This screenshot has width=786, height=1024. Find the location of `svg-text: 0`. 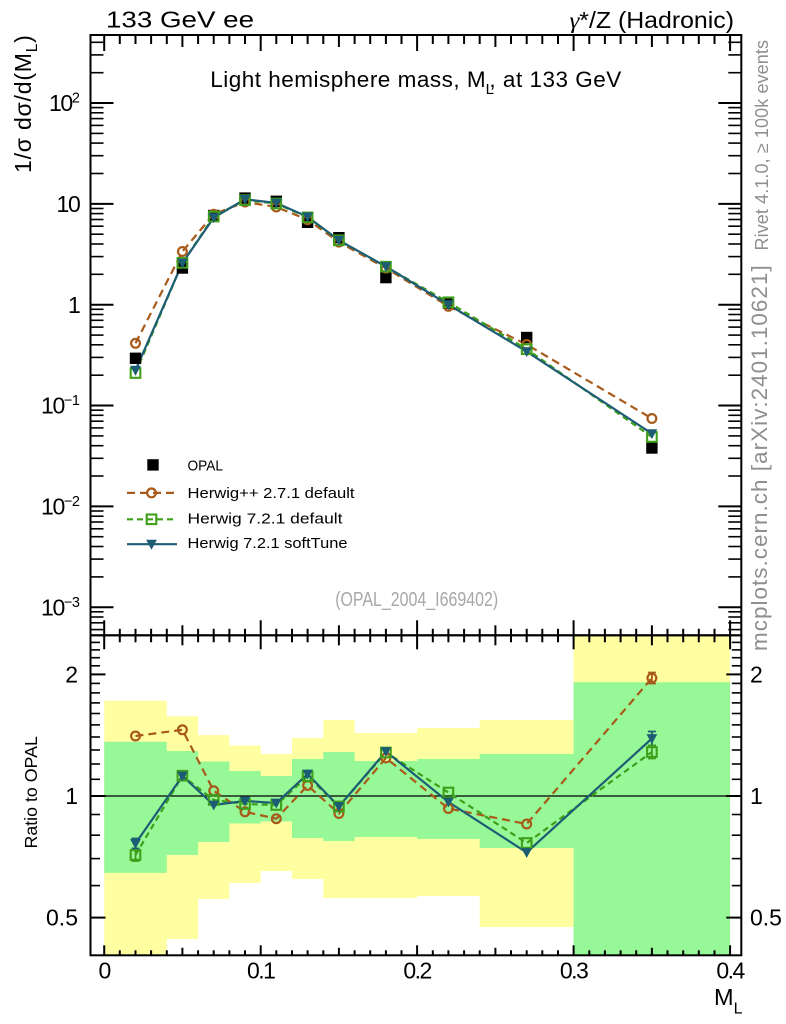

svg-text: 0 is located at coordinates (105, 971).